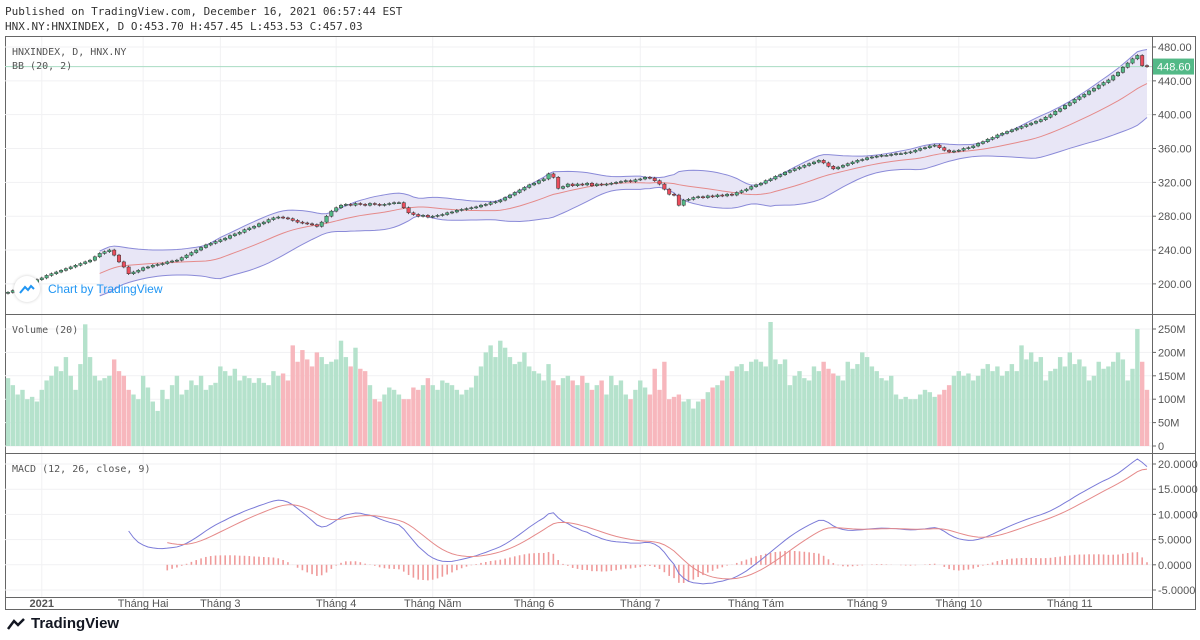 The image size is (1200, 640). Describe the element at coordinates (867, 604) in the screenshot. I see `time-tick-label: Tháng 9` at that location.